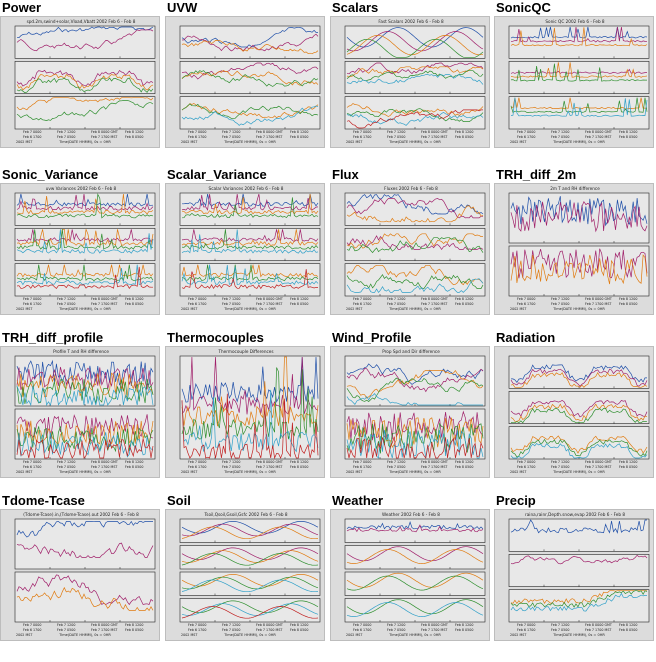 This screenshot has height=662, width=656. I want to click on plot-caption: uvw Variances 2002 Feb 6 - Feb 8, so click(81, 188).